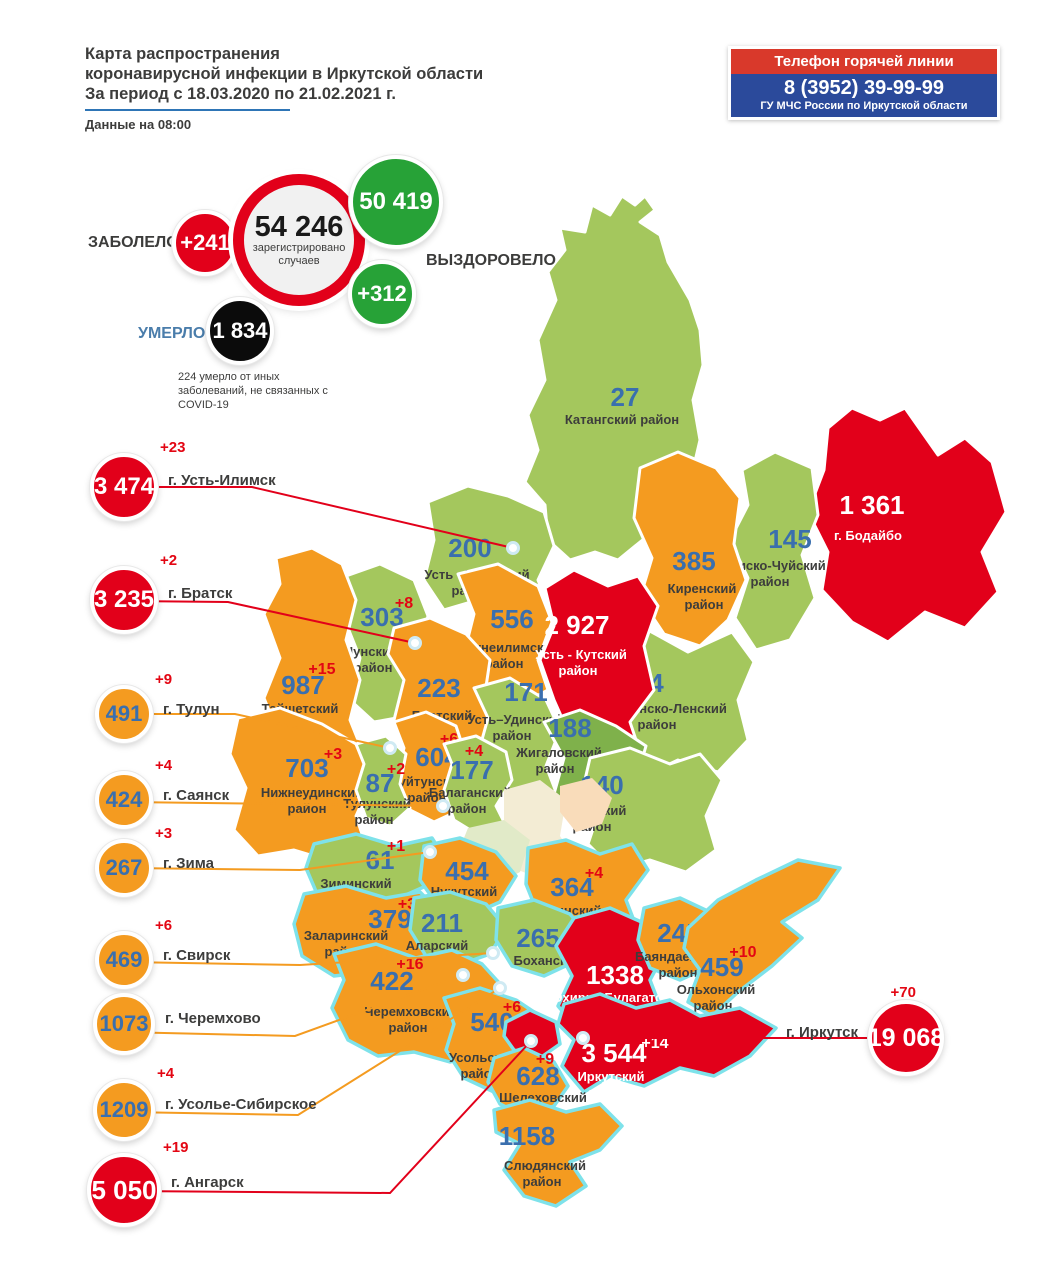 The width and height of the screenshot is (1050, 1280). What do you see at coordinates (667, 1043) in the screenshot?
I see `district-irkutsky-shape` at bounding box center [667, 1043].